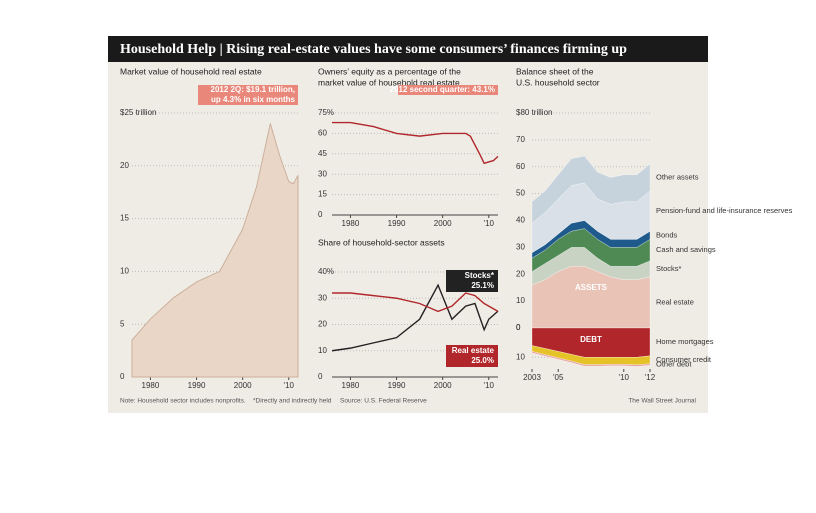 This screenshot has width=816, height=513. Describe the element at coordinates (534, 112) in the screenshot. I see `y-tick-label: $80 trillion` at that location.